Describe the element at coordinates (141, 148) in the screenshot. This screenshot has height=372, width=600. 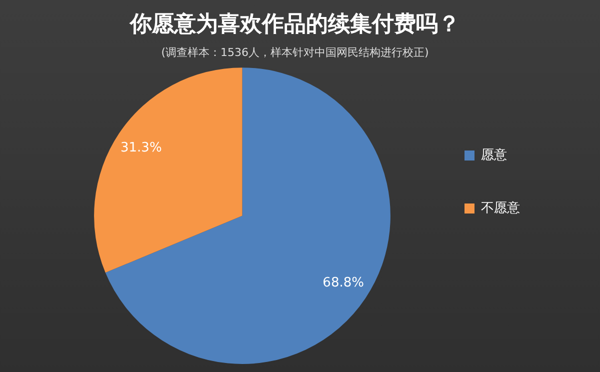
I see `data-label: 31.3%` at that location.